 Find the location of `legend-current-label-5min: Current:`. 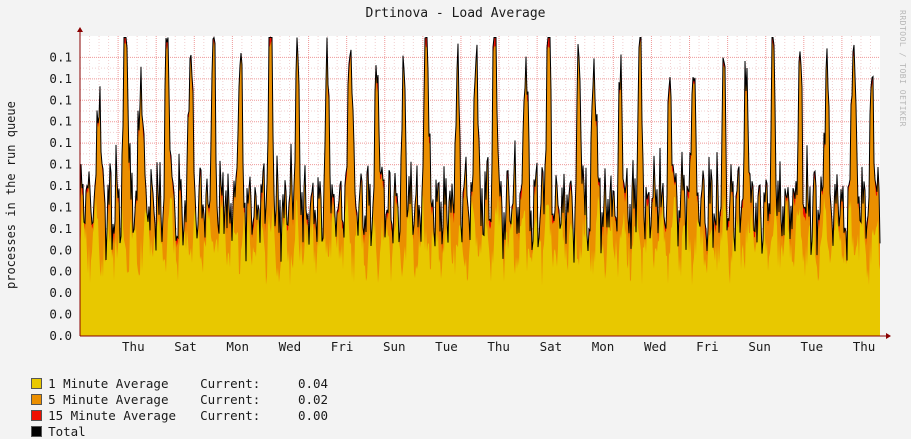

legend-current-label-5min: Current: is located at coordinates (230, 399).